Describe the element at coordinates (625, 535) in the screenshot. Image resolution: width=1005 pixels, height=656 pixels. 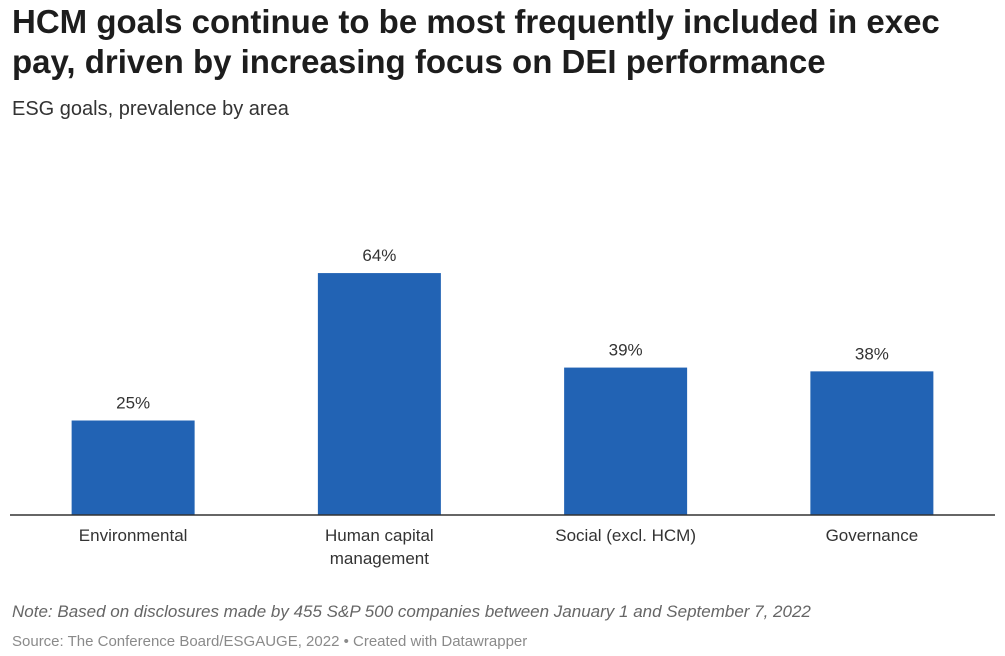
I see `category-label-2: Social (excl. HCM)` at that location.